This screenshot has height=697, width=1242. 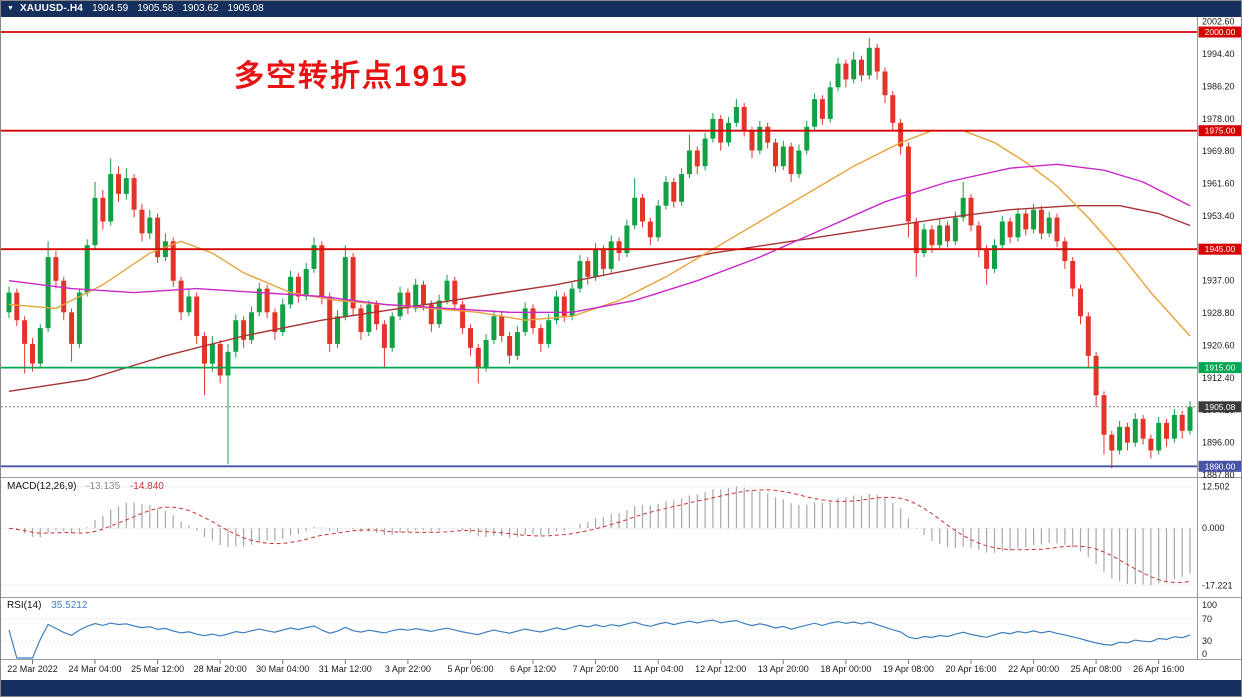 What do you see at coordinates (157, 669) in the screenshot?
I see `time-label: 25 Mar 12:00` at bounding box center [157, 669].